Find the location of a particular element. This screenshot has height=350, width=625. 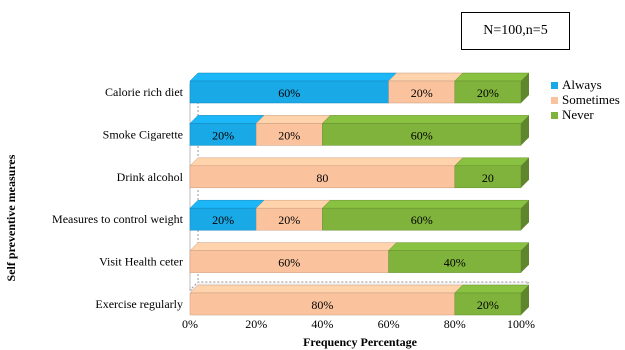

legend: Always Sometimes Never is located at coordinates (585, 100).